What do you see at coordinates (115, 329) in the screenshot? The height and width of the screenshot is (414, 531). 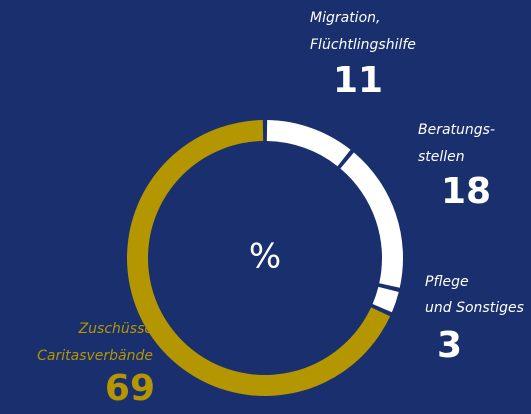 I see `category-label: Zuschüsse` at bounding box center [115, 329].